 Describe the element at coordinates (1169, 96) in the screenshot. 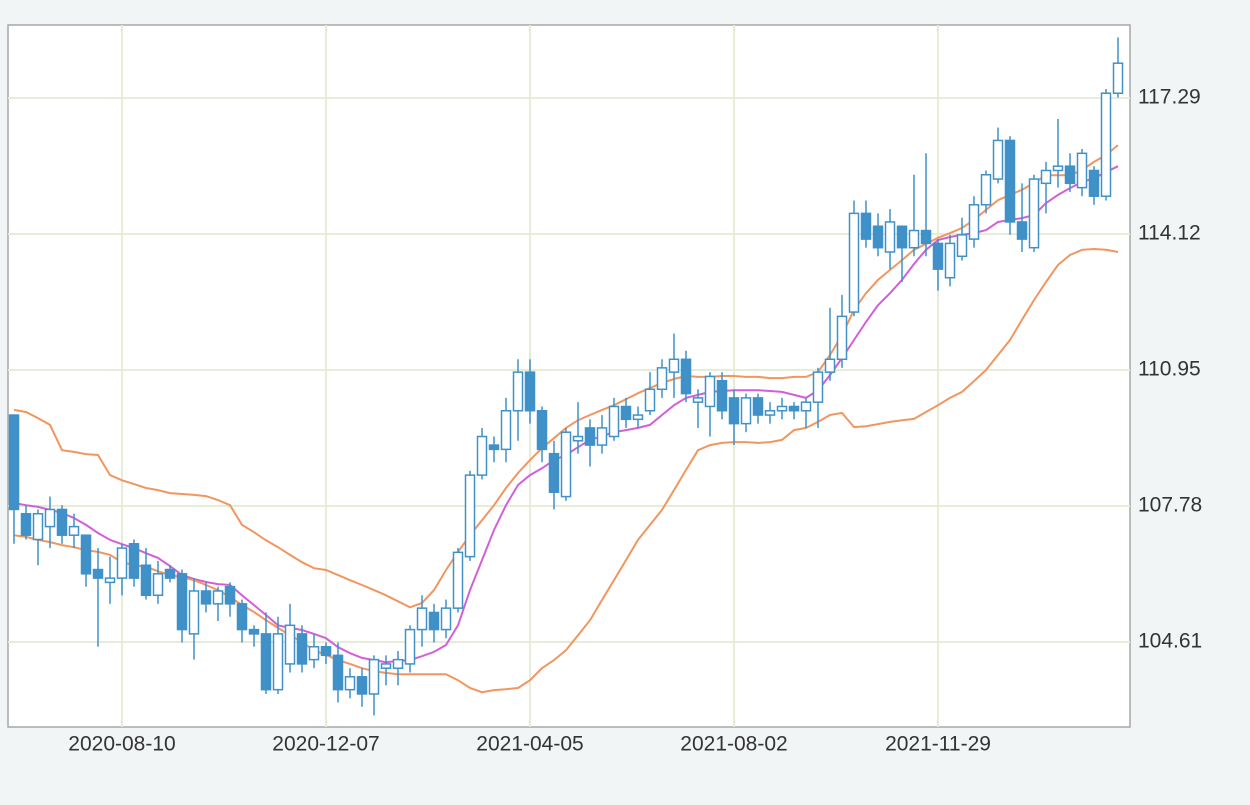

I see `y-tick-label: 117.29` at that location.